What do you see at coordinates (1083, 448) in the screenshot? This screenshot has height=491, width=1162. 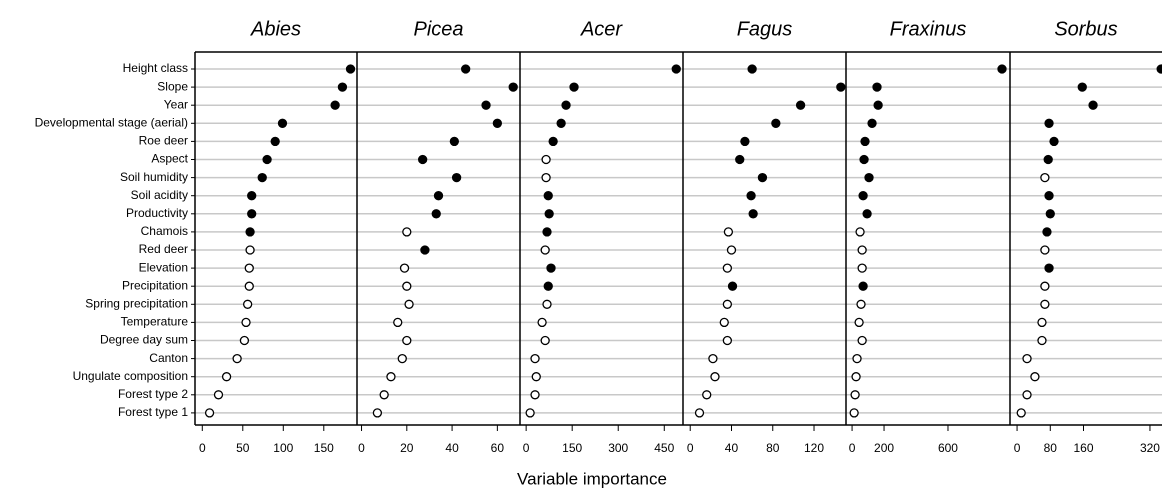 I see `x-tick-label: 160` at bounding box center [1083, 448].